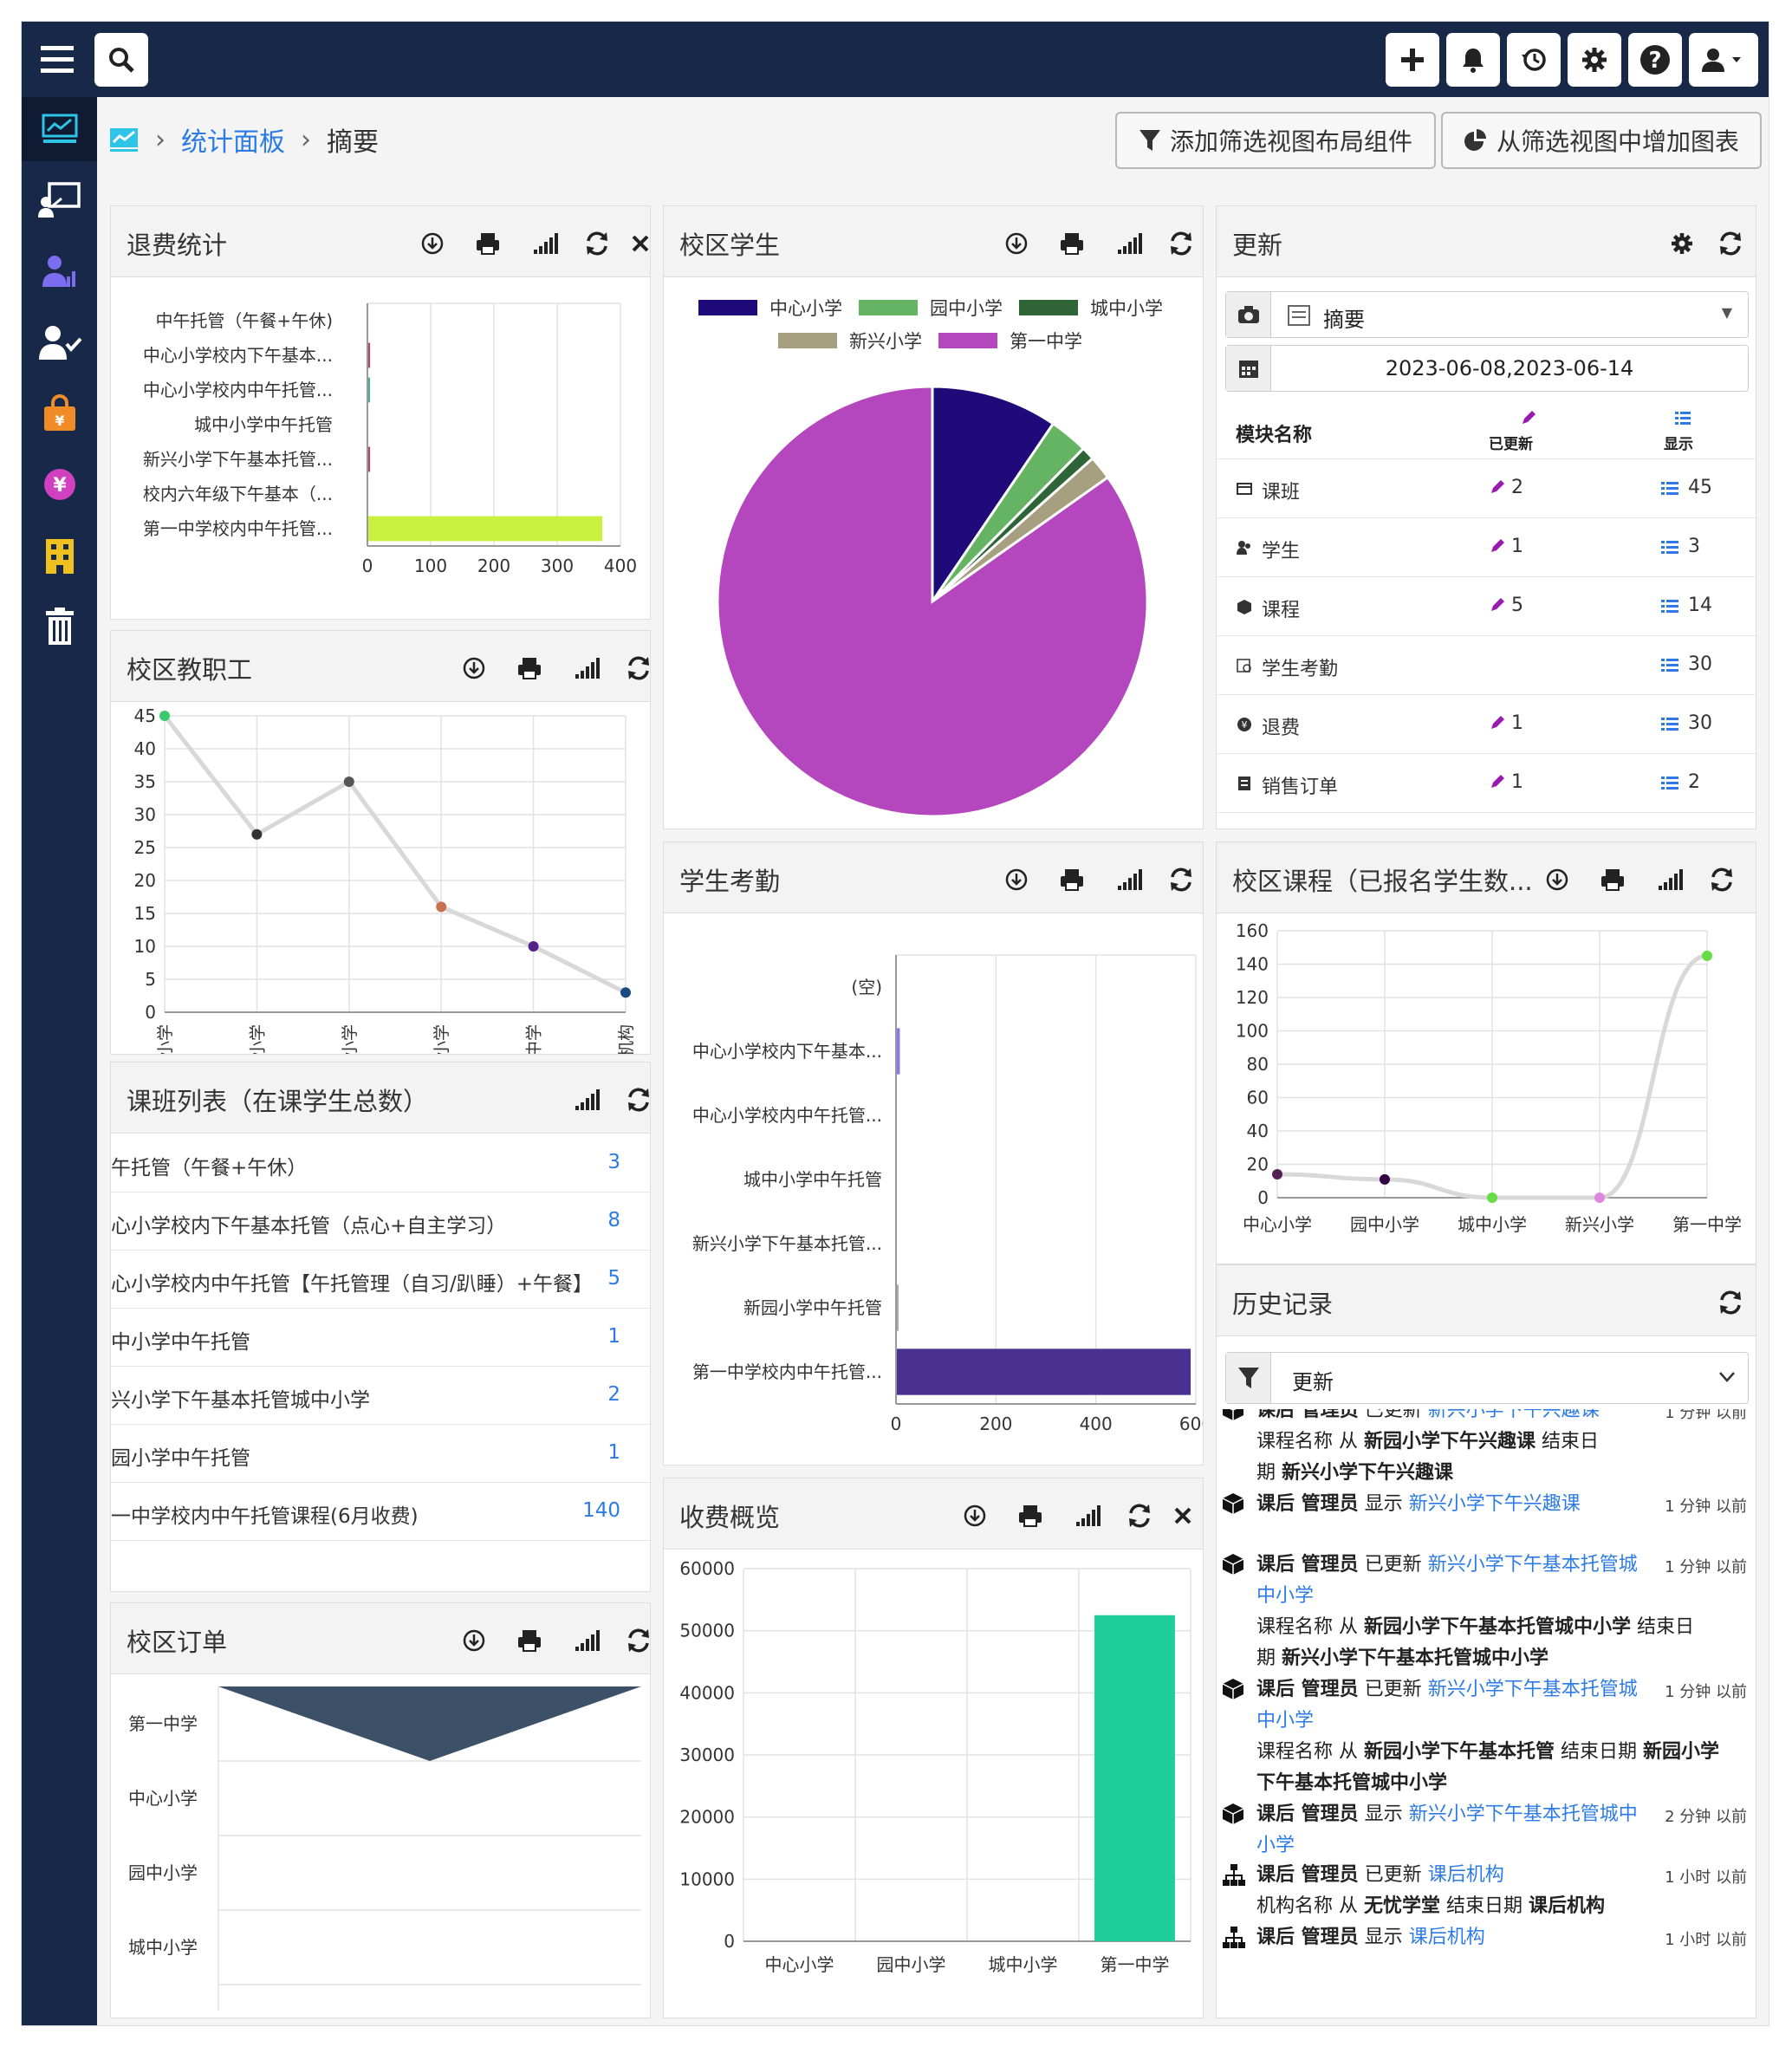 Image resolution: width=1792 pixels, height=2047 pixels. I want to click on sidebar-item-classroom, so click(59, 200).